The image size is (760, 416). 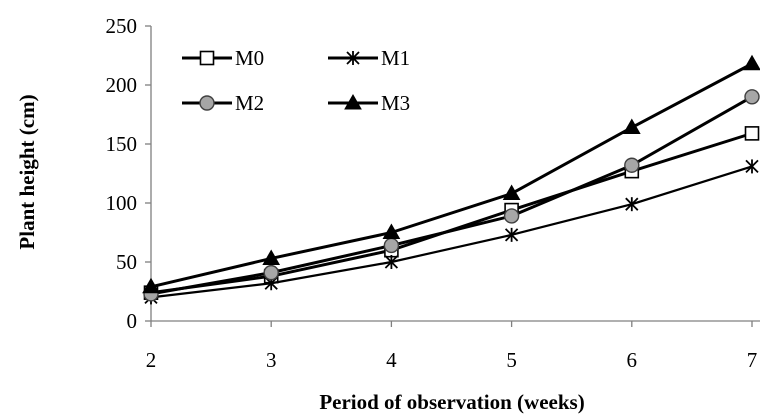 I want to click on legend-item-m0: M0, so click(x=223, y=58).